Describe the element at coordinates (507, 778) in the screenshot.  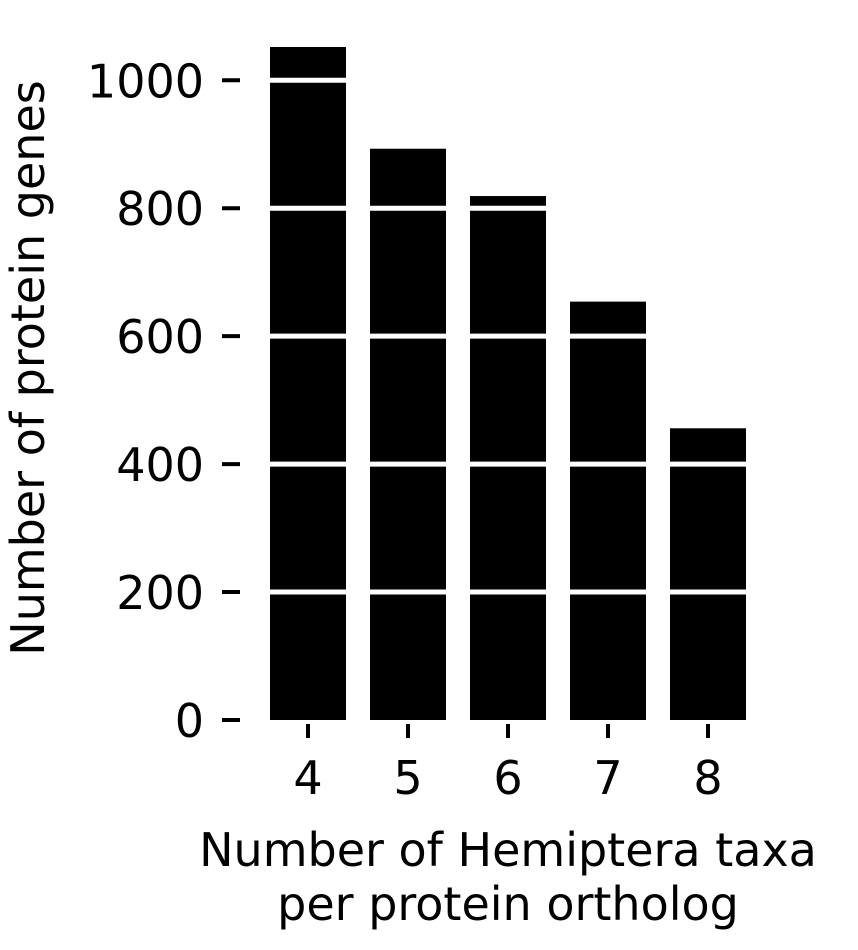
I see `x-tick-label-6: 6` at that location.